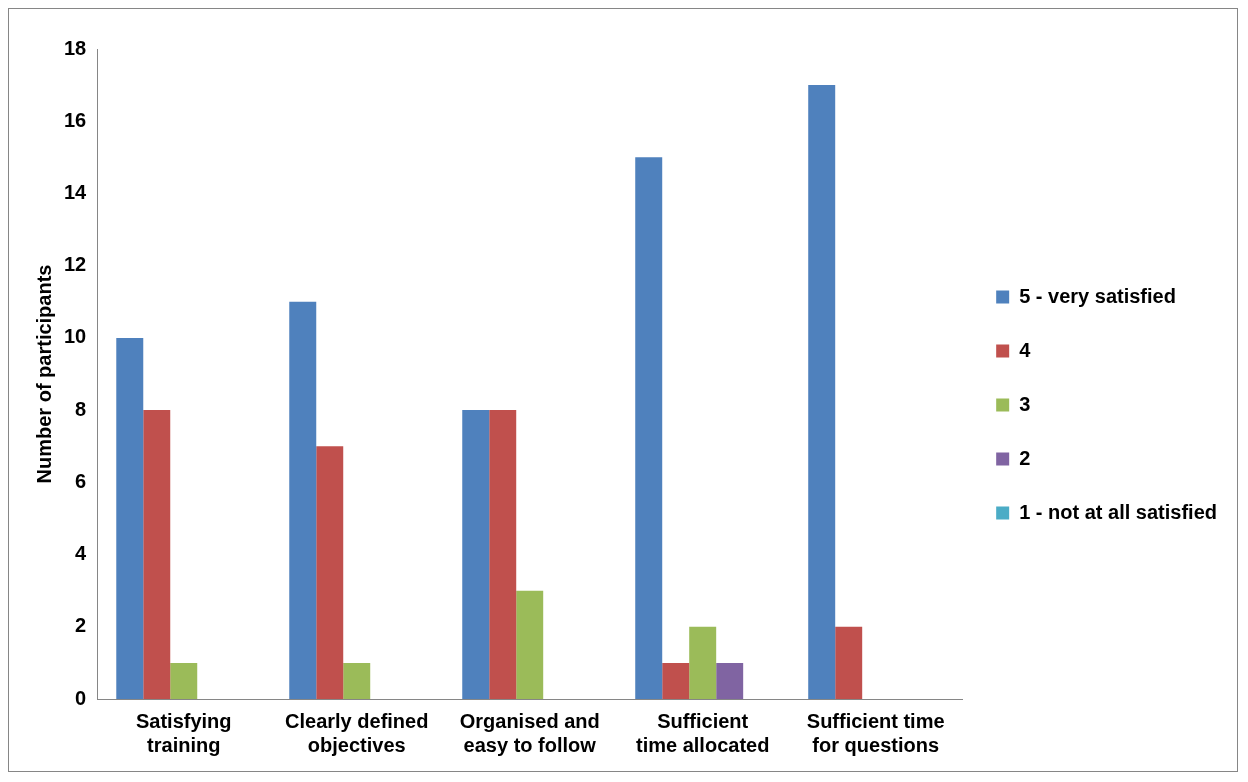 This screenshot has height=782, width=1248. What do you see at coordinates (183, 732) in the screenshot?
I see `x-tick-label: Satisfying training` at bounding box center [183, 732].